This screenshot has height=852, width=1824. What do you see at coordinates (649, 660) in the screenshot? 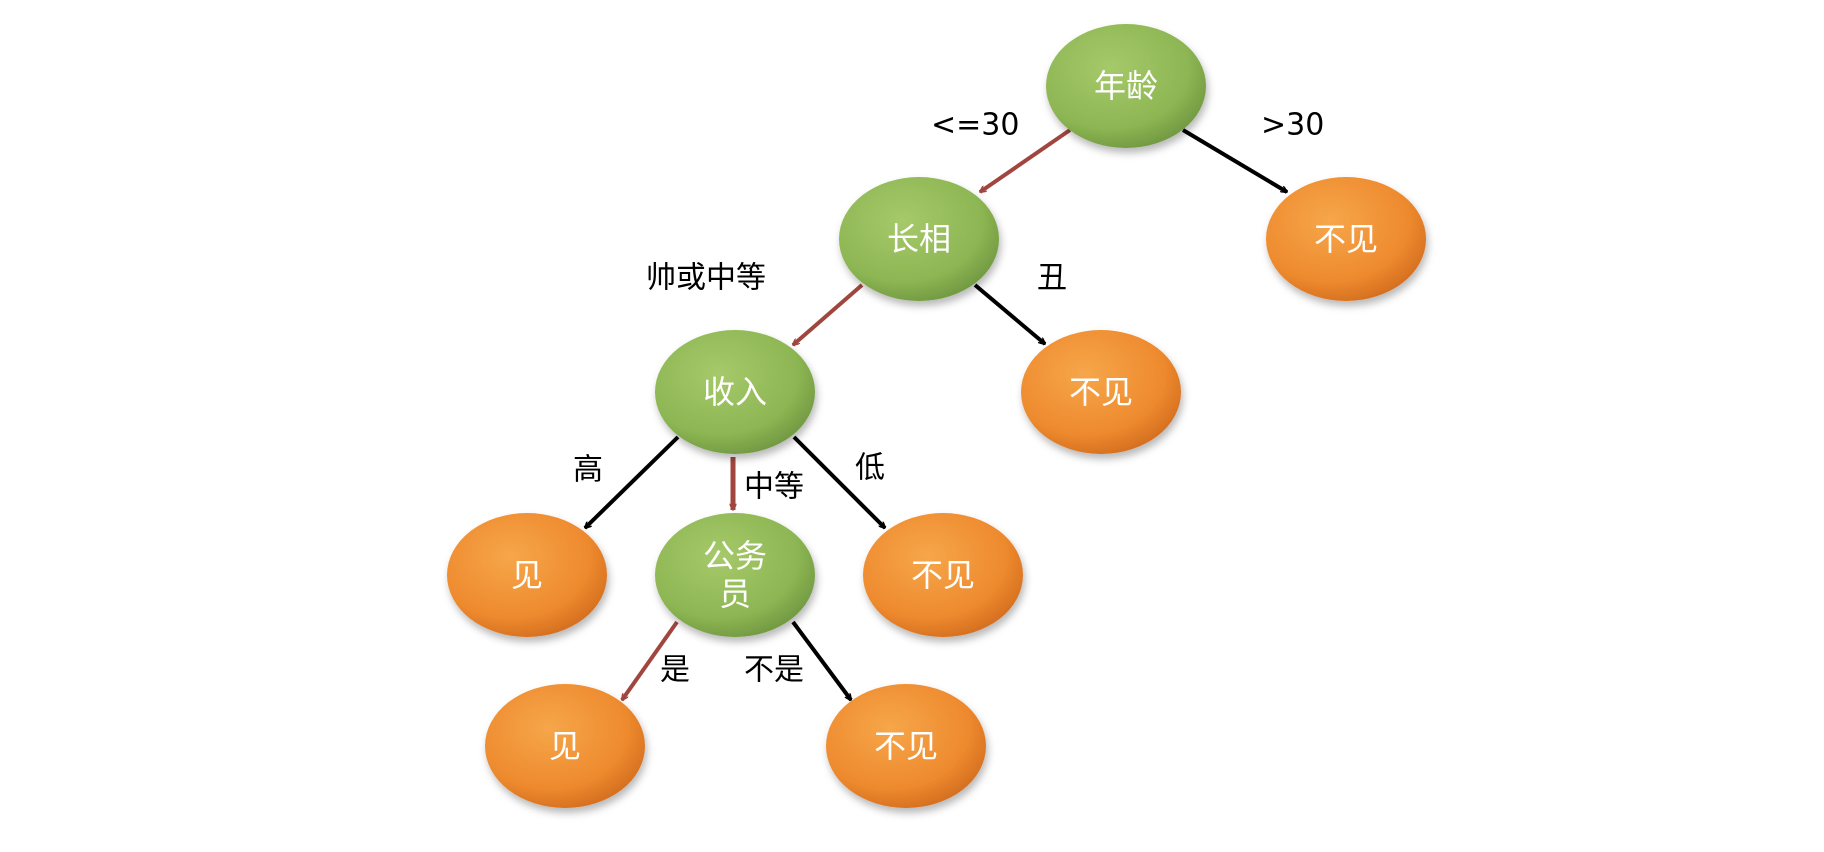
I see `edge-civil-to-leaf-yes` at bounding box center [649, 660].